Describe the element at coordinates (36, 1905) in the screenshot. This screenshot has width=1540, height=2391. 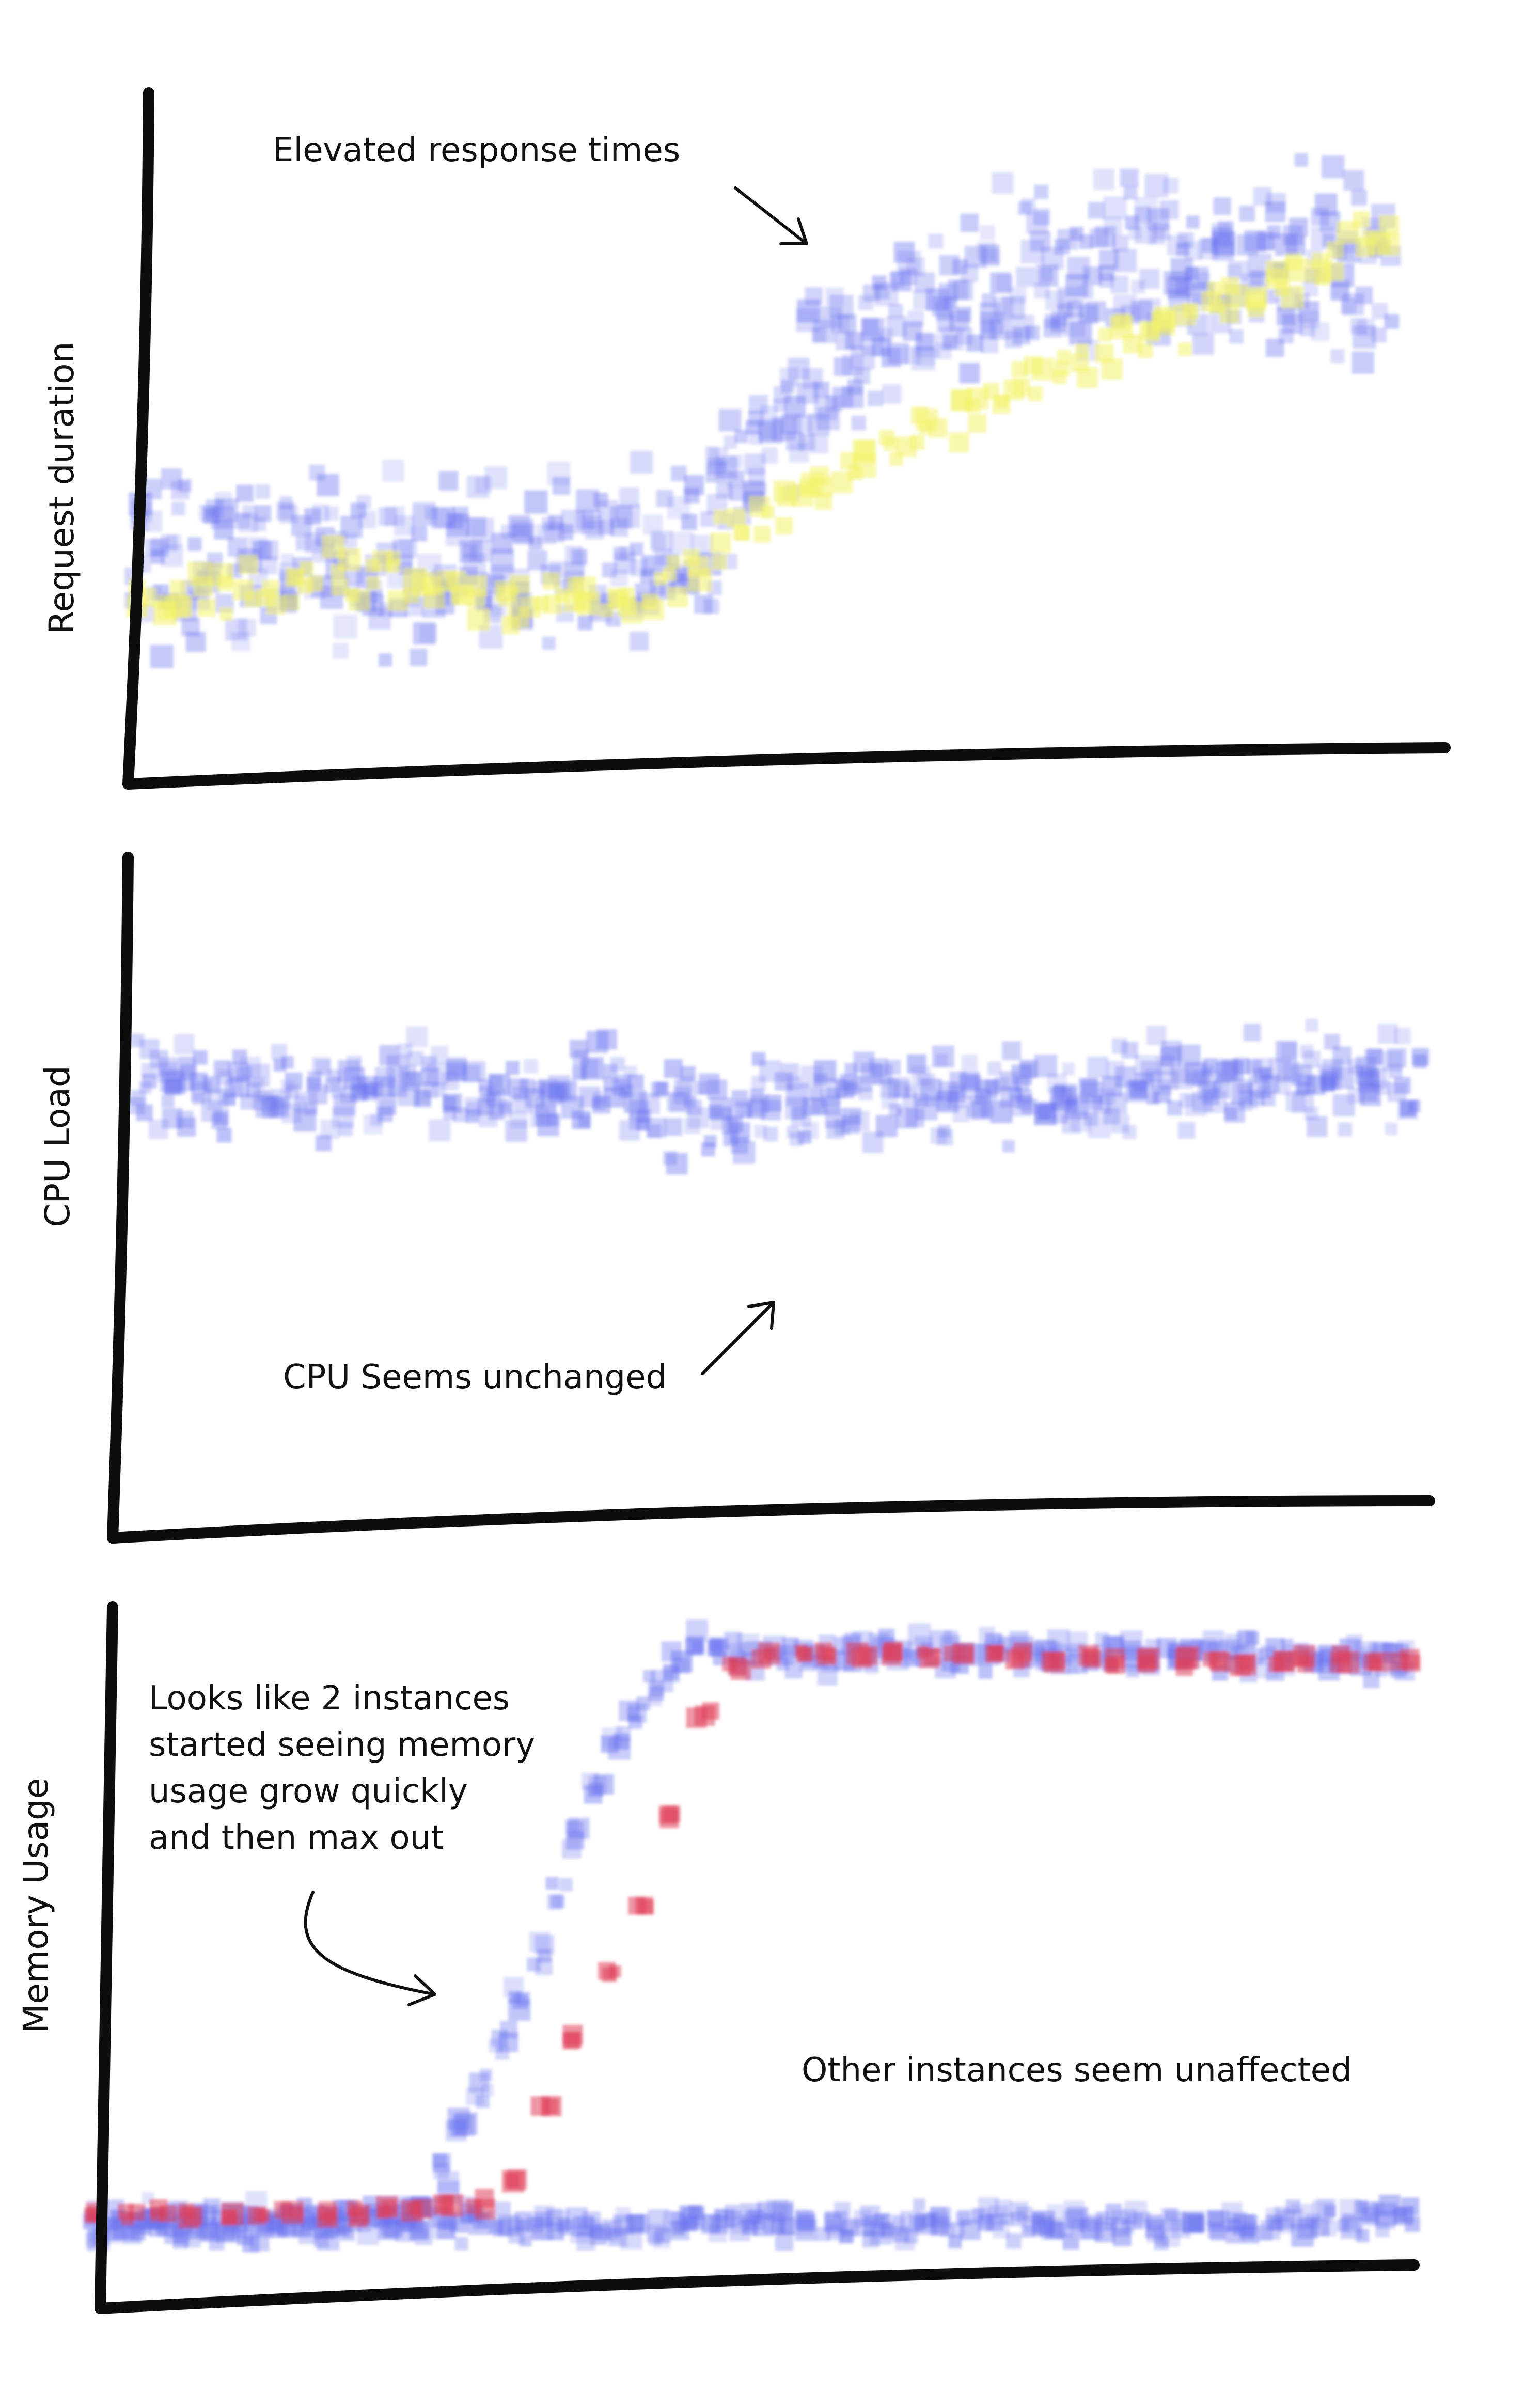
I see `y-axis-label: Memory Usage` at that location.